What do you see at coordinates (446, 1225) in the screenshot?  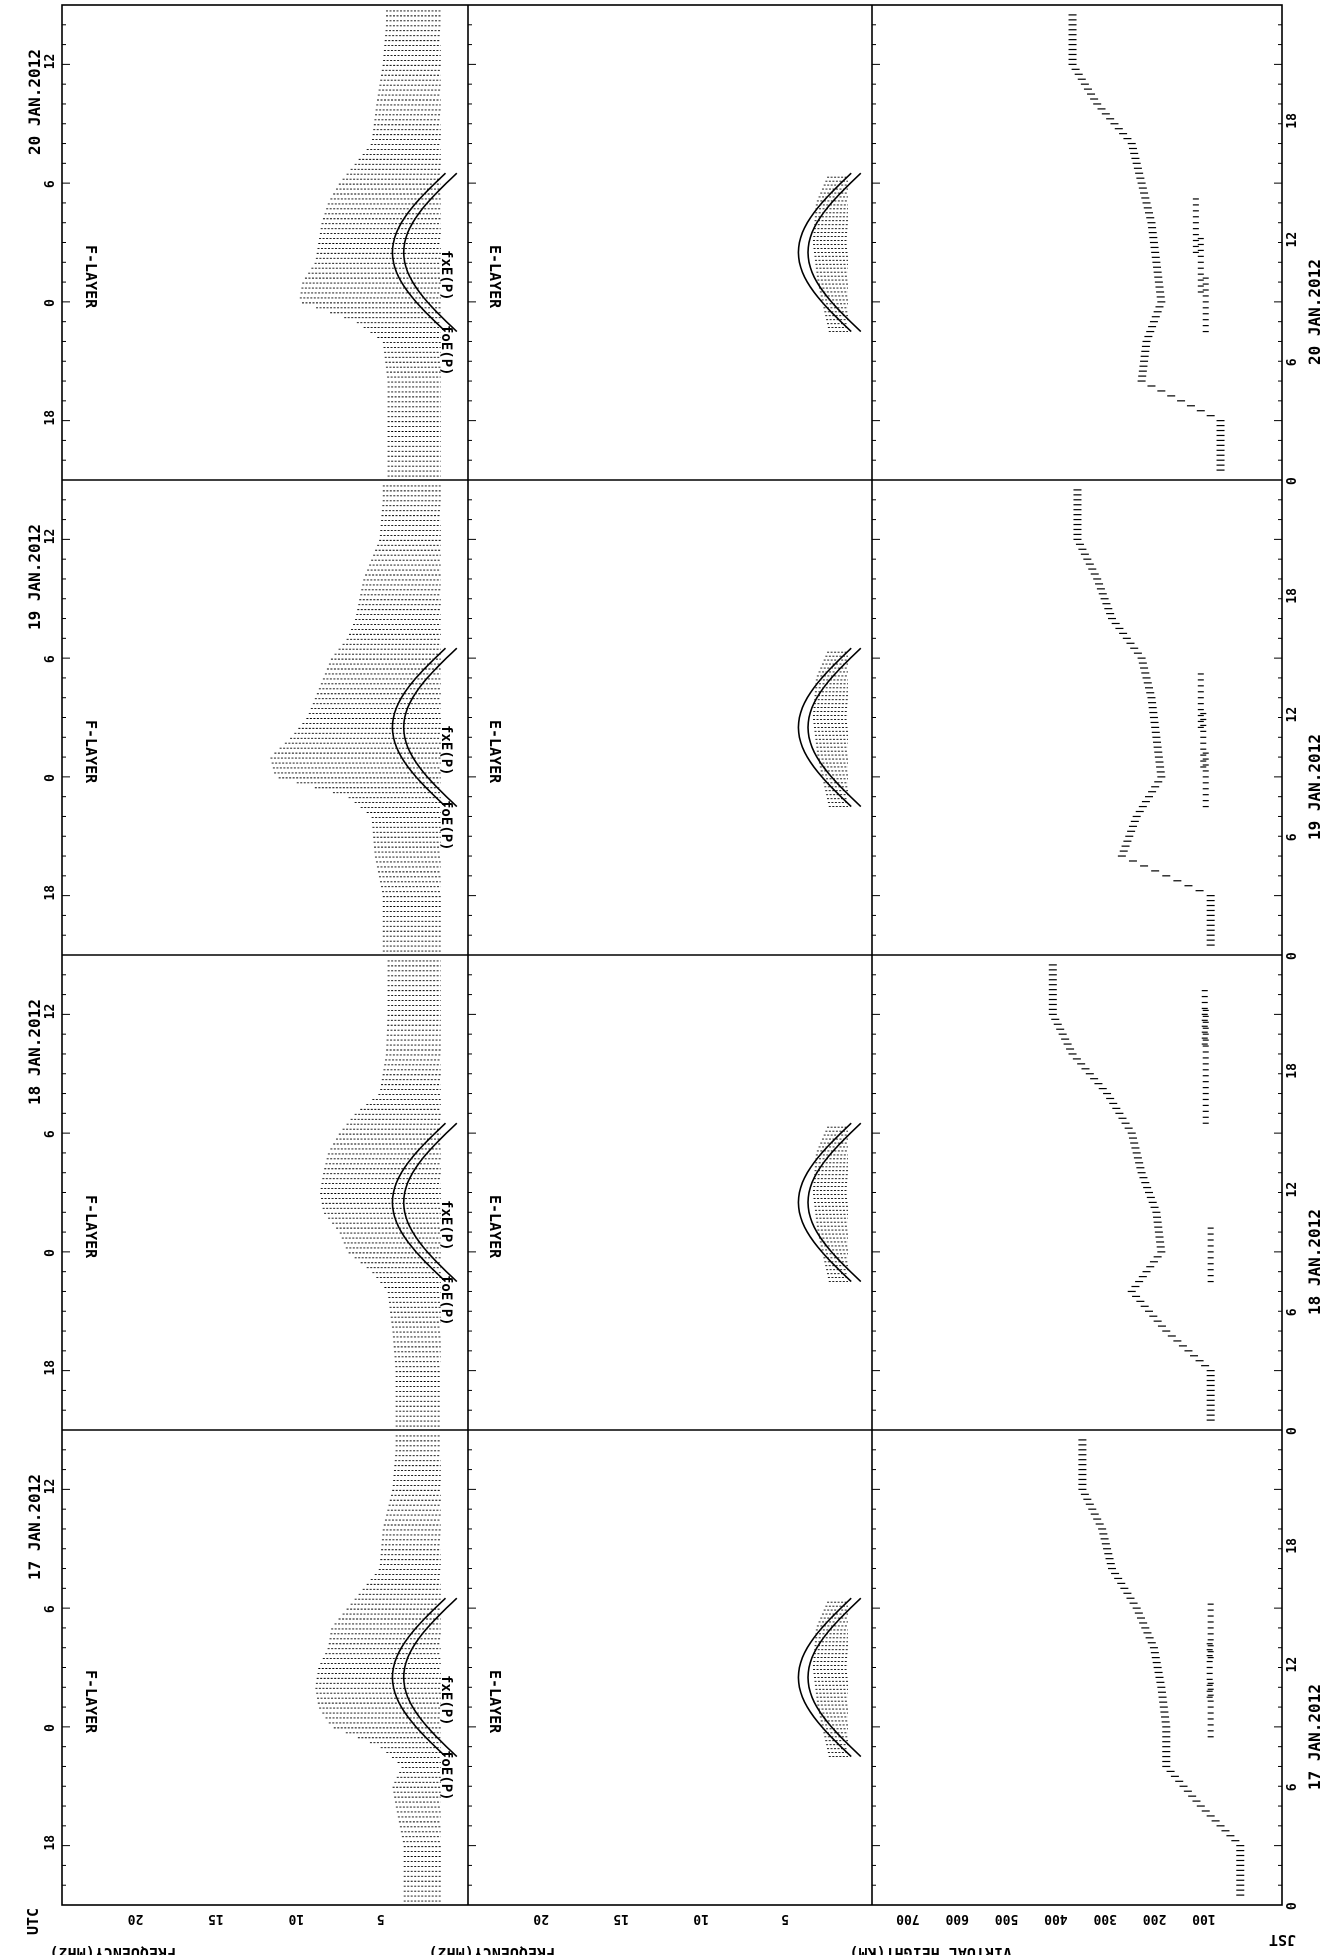 I see `fxe-curve-label: fxE(P)` at bounding box center [446, 1225].